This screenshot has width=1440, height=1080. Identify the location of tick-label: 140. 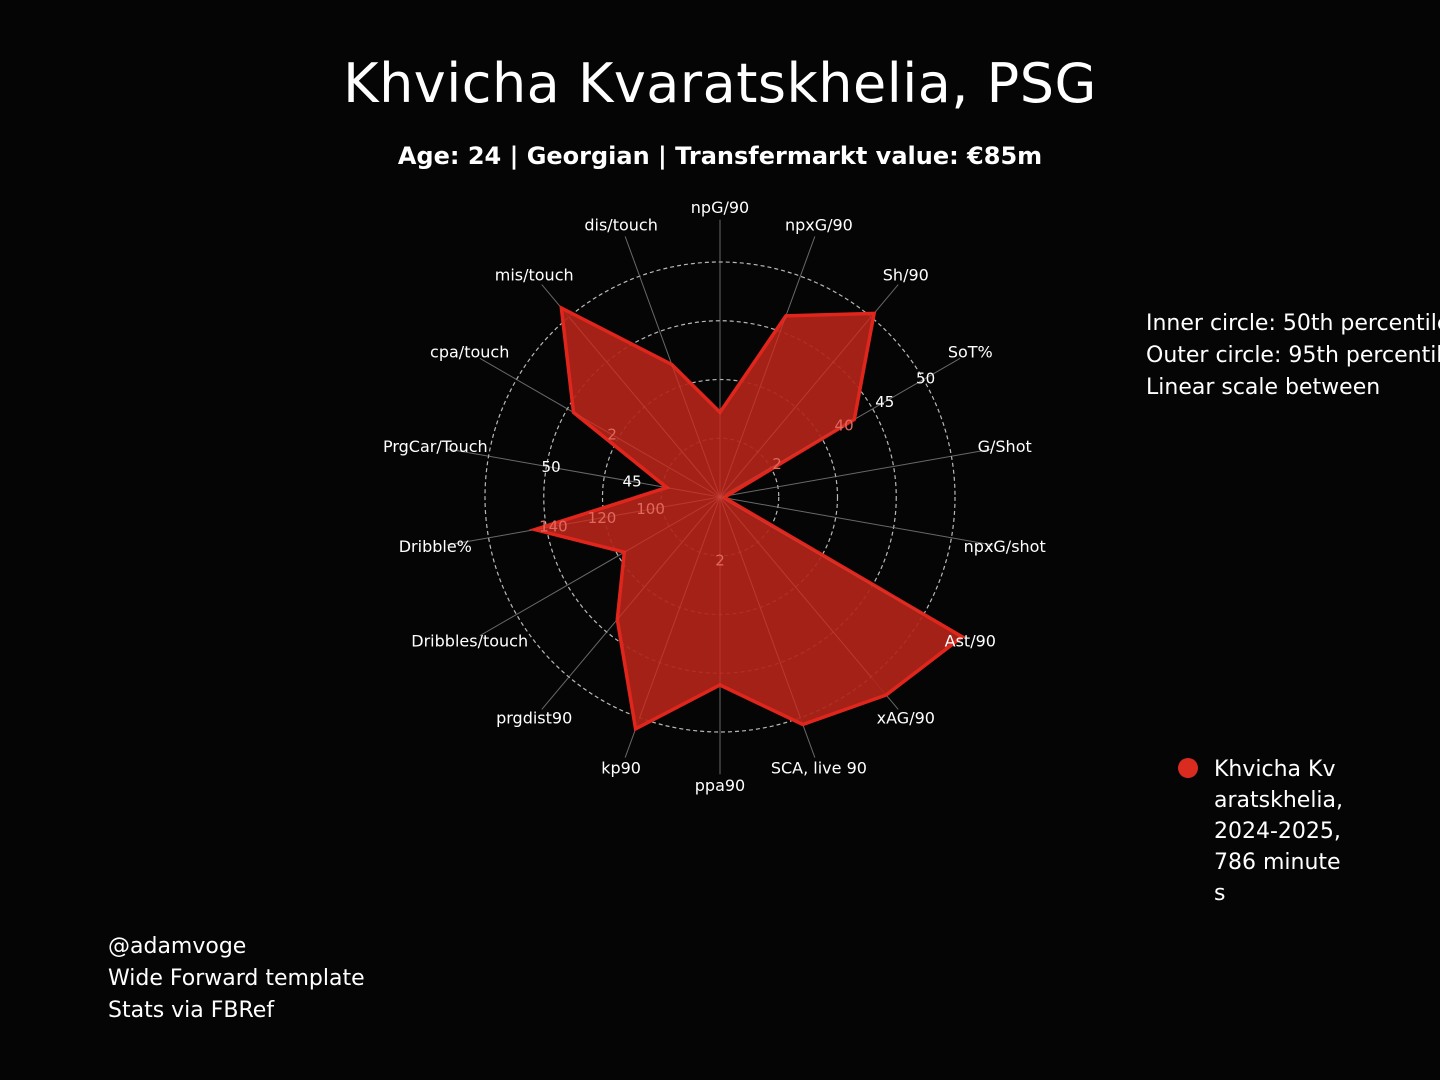
(553, 526).